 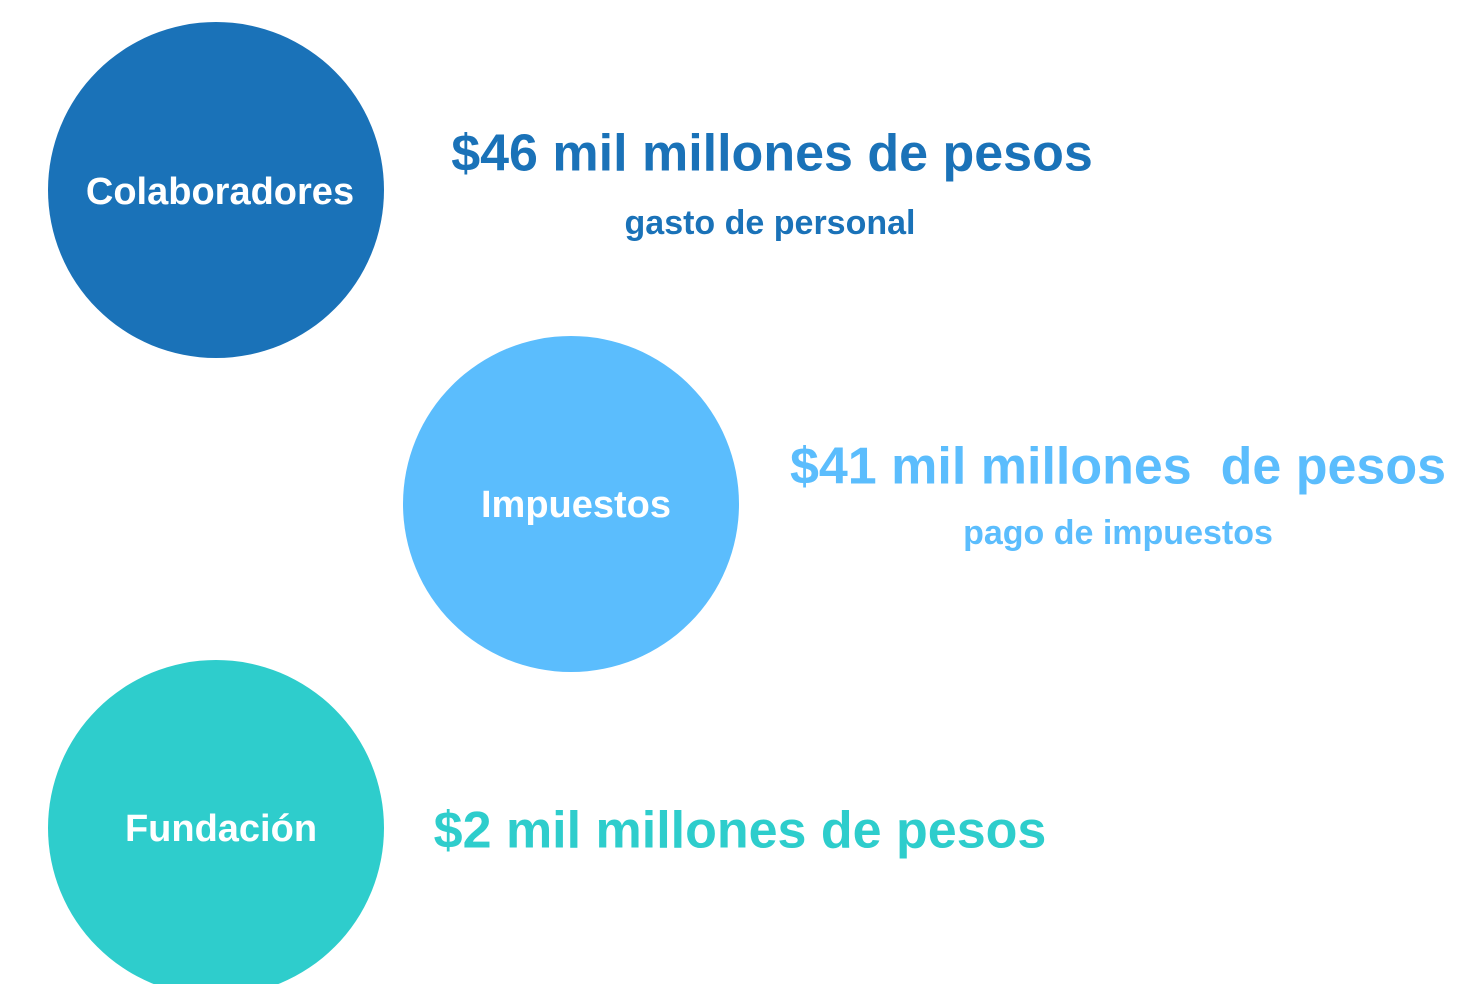 What do you see at coordinates (772, 154) in the screenshot?
I see `amount: $46 mil millones de pesos` at bounding box center [772, 154].